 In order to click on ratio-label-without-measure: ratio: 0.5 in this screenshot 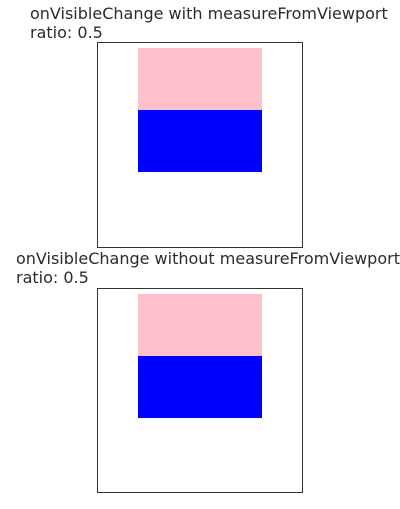, I will do `click(52, 277)`.